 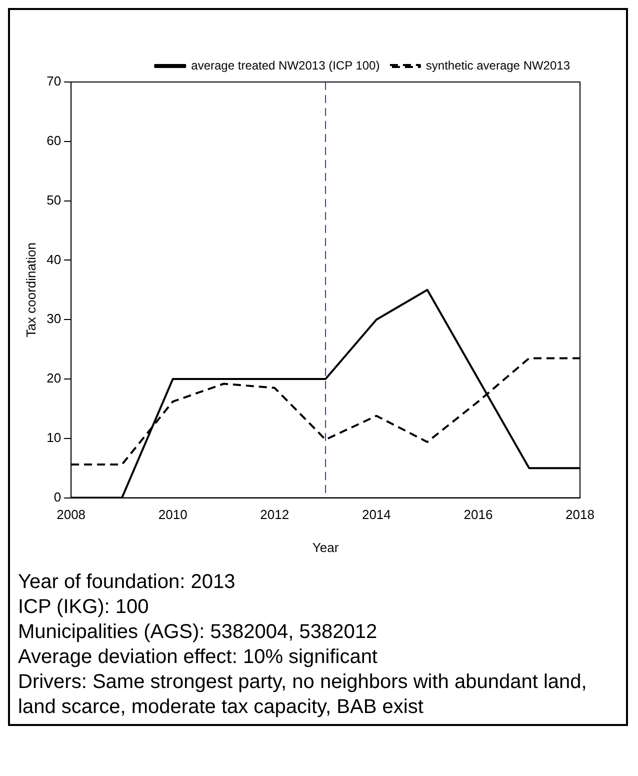 I want to click on y-tick-label: 30, so click(x=54, y=318).